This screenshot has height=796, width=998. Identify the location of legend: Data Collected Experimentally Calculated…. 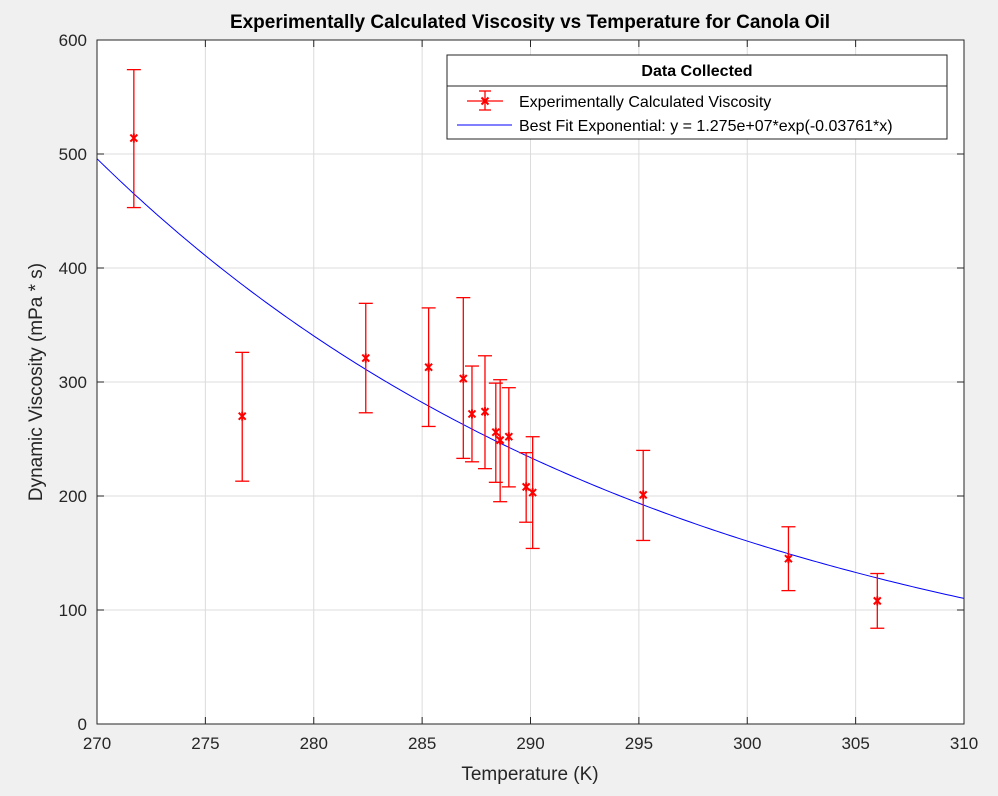
(697, 97).